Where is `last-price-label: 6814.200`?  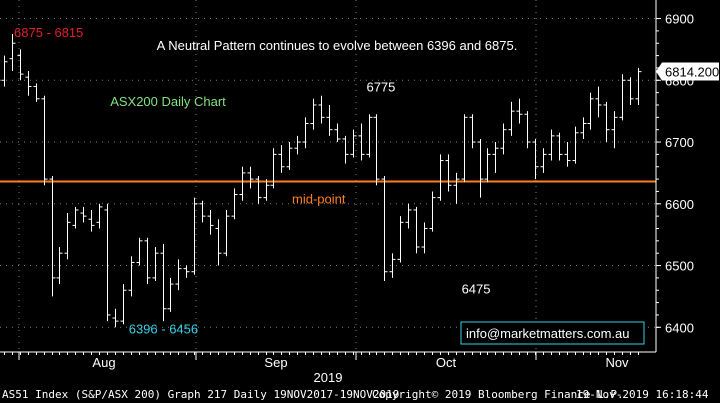 last-price-label: 6814.200 is located at coordinates (692, 72).